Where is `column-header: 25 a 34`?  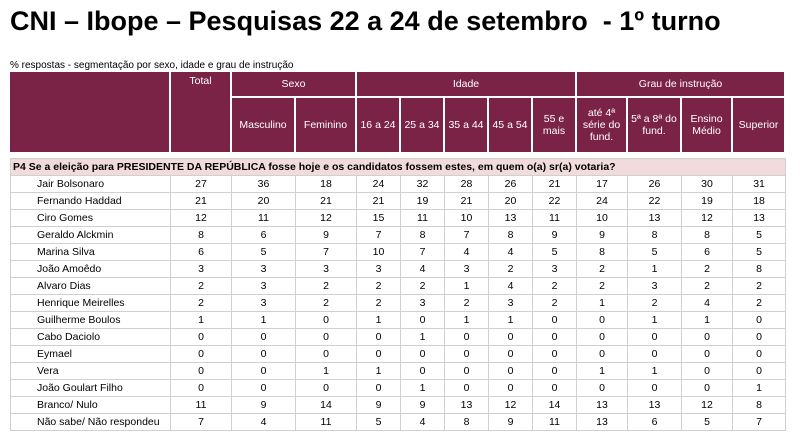 column-header: 25 a 34 is located at coordinates (423, 126).